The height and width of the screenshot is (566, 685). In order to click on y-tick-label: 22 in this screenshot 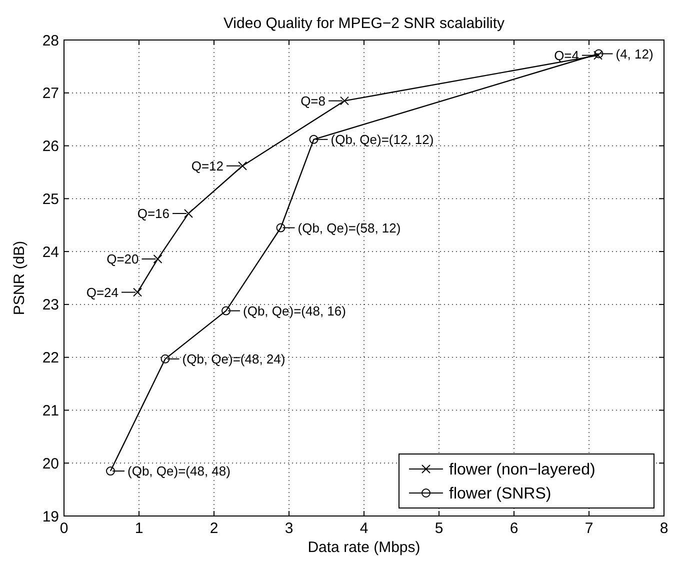, I will do `click(50, 358)`.